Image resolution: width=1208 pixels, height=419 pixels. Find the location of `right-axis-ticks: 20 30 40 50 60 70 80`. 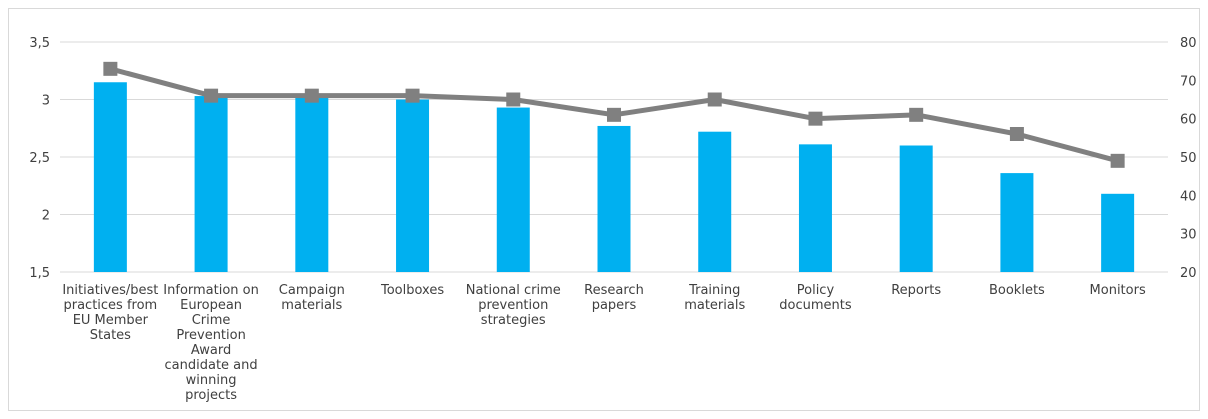

right-axis-ticks: 20 30 40 50 60 70 80 is located at coordinates (1188, 158).